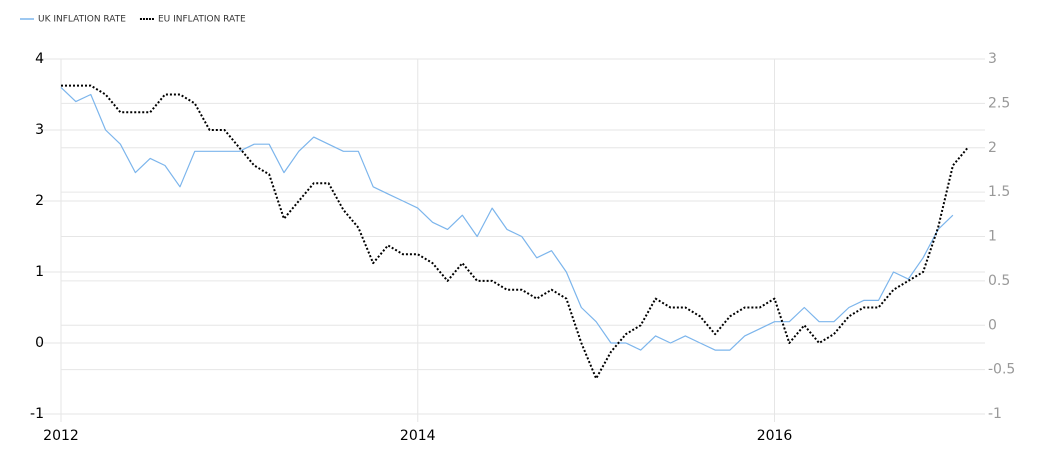 Image resolution: width=1047 pixels, height=464 pixels. What do you see at coordinates (999, 281) in the screenshot?
I see `y2-tick-label: 0.5` at bounding box center [999, 281].